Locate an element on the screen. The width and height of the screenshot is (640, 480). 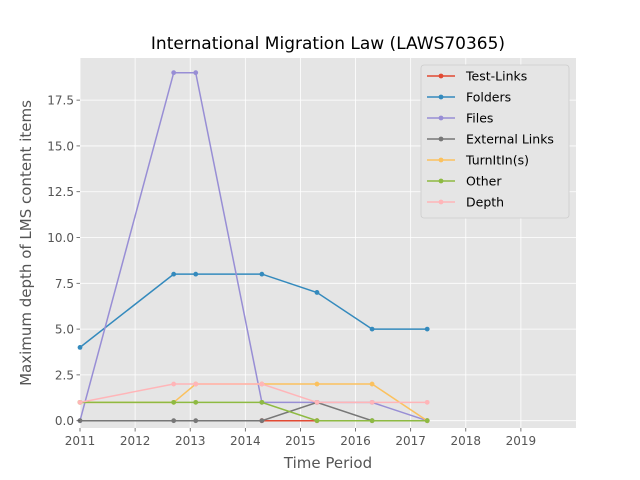
legend-label: Depth is located at coordinates (485, 202).